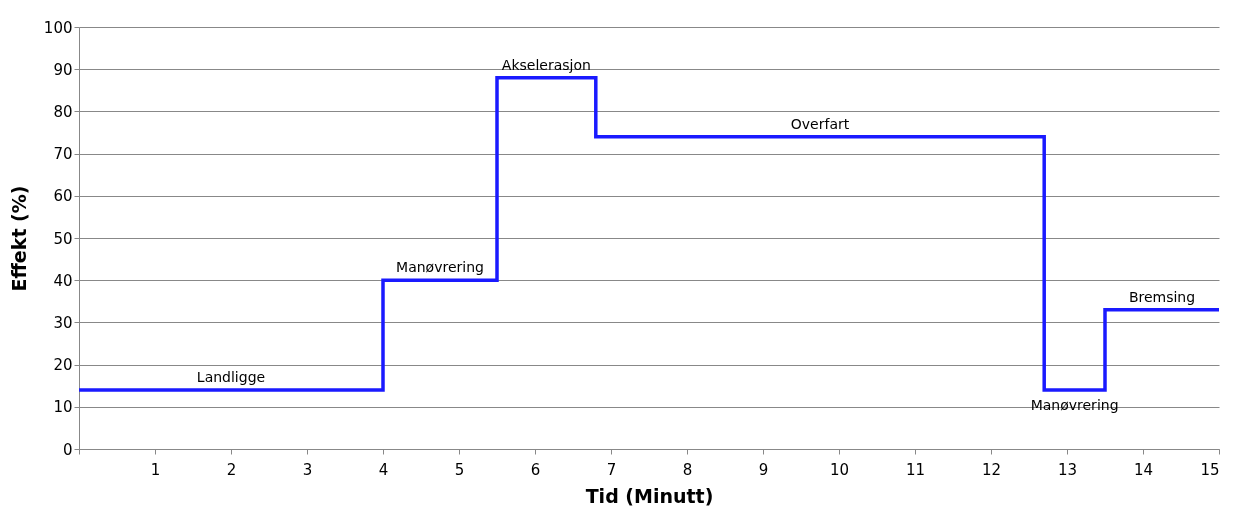  I want to click on x-axis-title: Tid (Minutt), so click(649, 495).